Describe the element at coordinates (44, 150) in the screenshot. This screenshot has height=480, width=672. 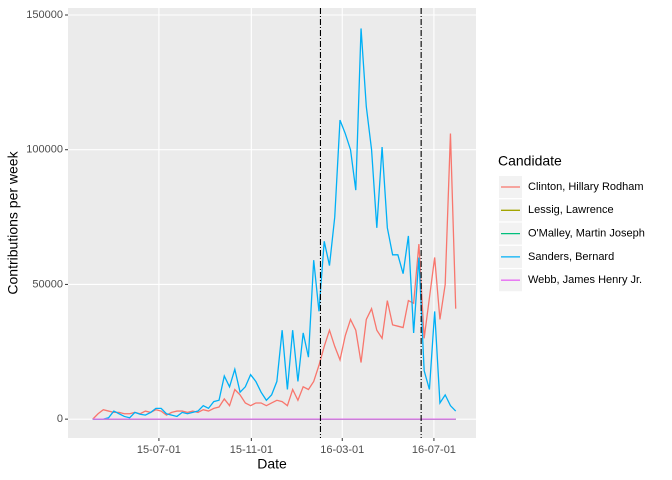
I see `y-tick-label: 100000` at that location.